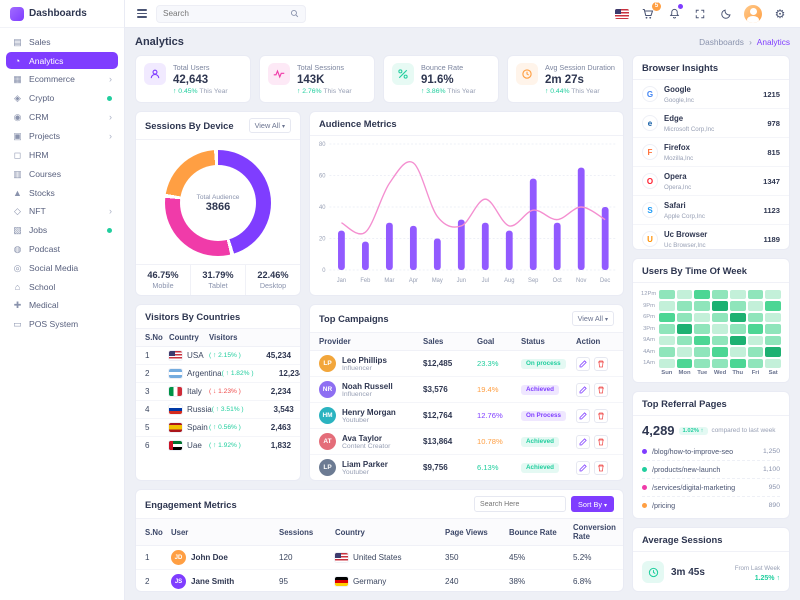  I want to click on sidebar-item-medical: ✚ Medical, so click(36, 305).